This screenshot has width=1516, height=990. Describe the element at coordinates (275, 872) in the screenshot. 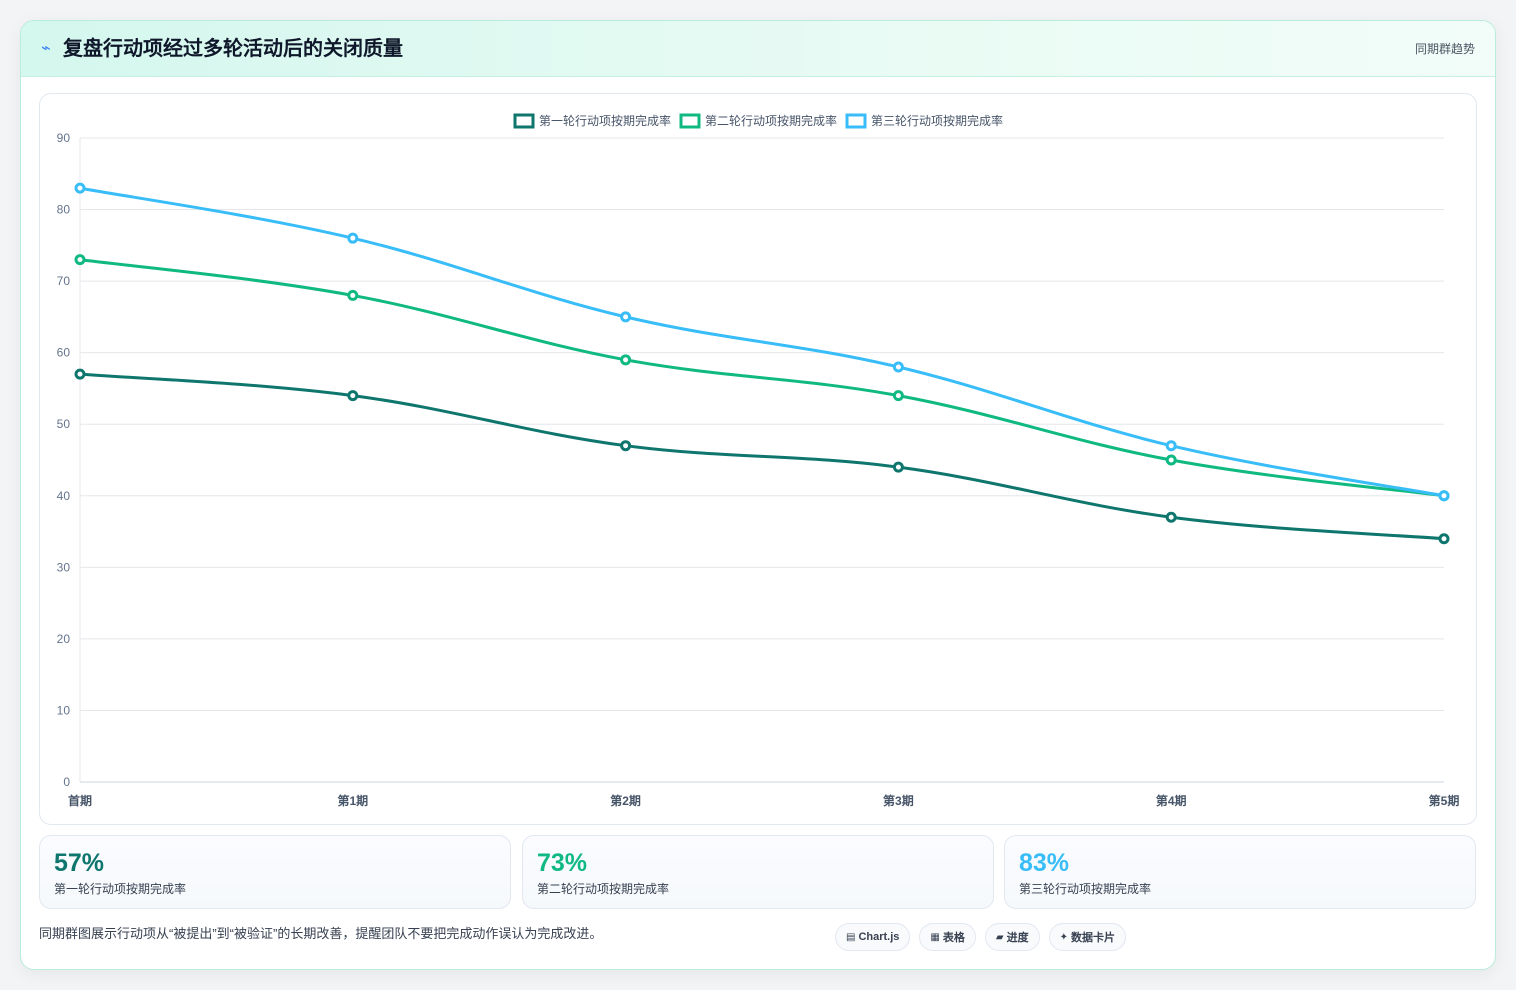

I see `stat-card-round-1: 57% 第一轮行动项按期完成率` at that location.